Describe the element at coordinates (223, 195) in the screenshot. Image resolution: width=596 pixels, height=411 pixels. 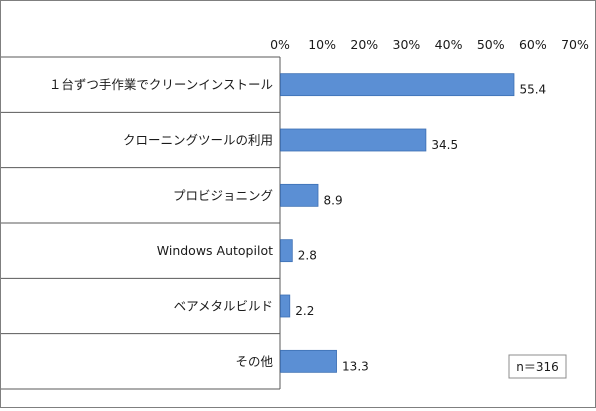
I see `category-label: プロビジョニング` at that location.